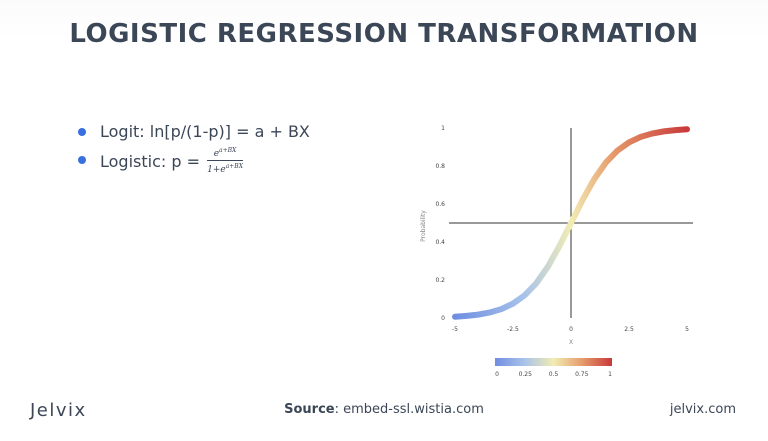 The width and height of the screenshot is (768, 441). Describe the element at coordinates (582, 374) in the screenshot. I see `colorbar-tick-label: 0.75` at that location.